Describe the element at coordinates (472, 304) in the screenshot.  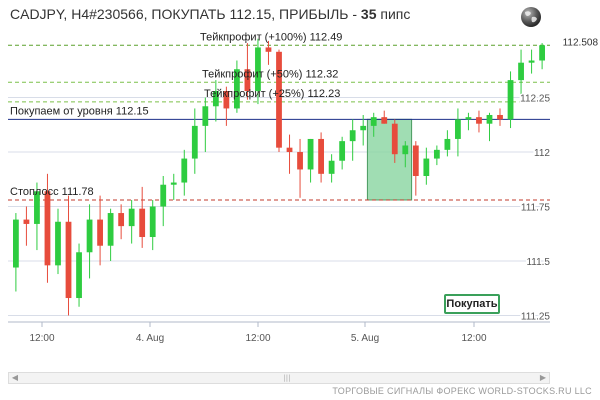
I see `buy-signal-button: Покупать` at that location.